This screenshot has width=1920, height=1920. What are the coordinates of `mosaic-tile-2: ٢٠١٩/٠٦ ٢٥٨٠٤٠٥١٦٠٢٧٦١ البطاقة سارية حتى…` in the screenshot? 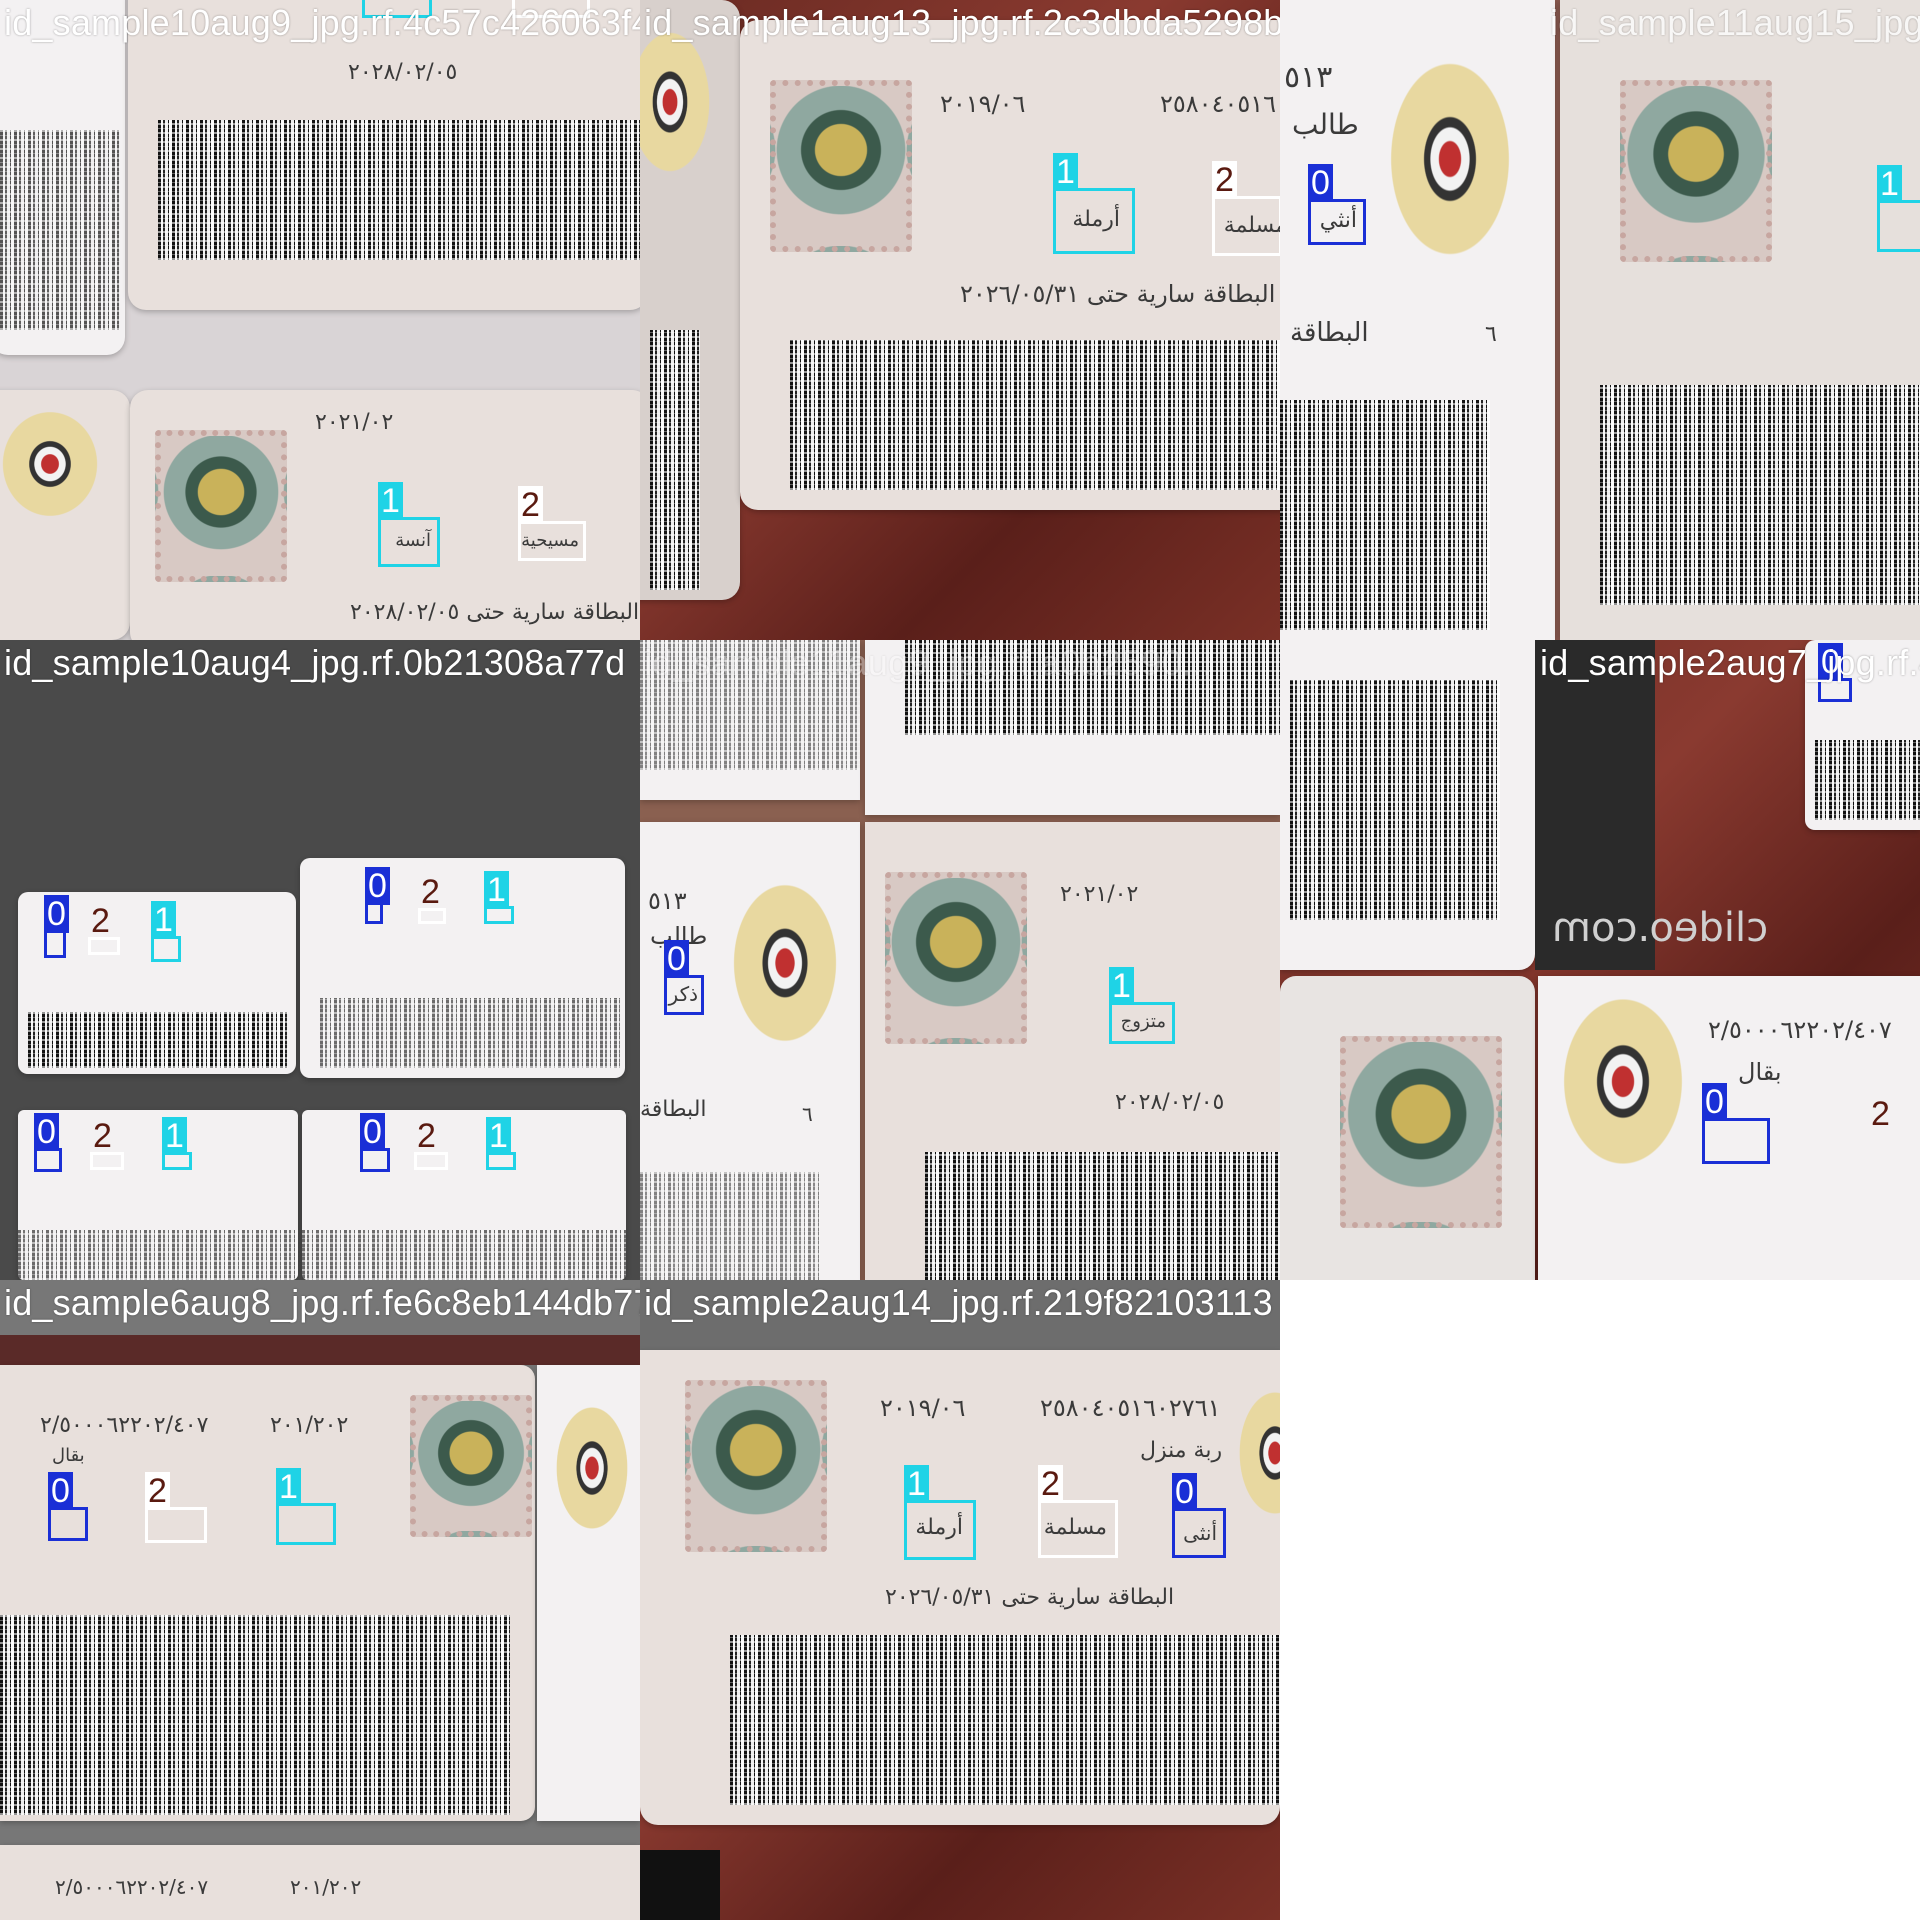 It's located at (960, 320).